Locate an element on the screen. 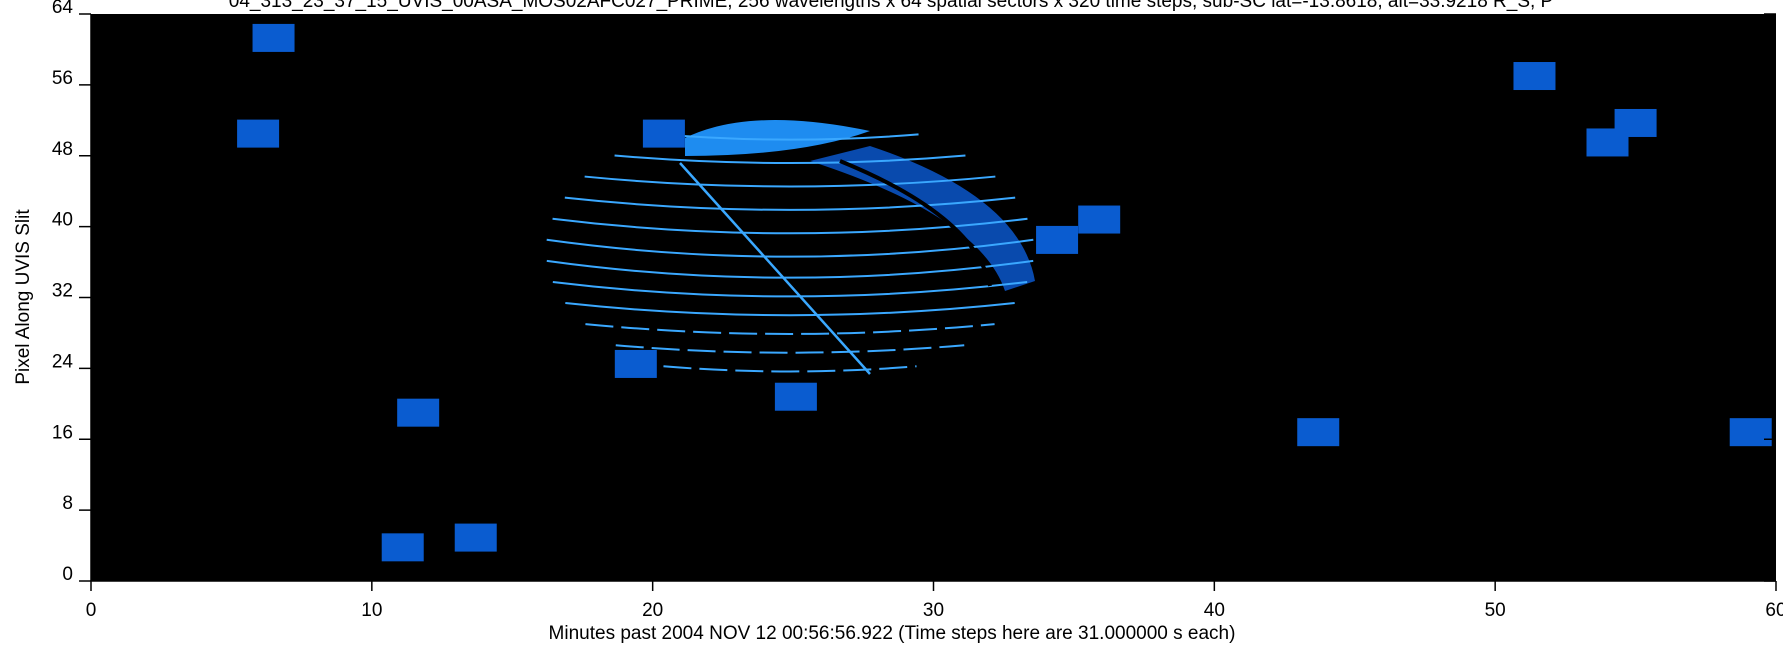 The width and height of the screenshot is (1783, 647). x-tick-label: 0 is located at coordinates (91, 610).